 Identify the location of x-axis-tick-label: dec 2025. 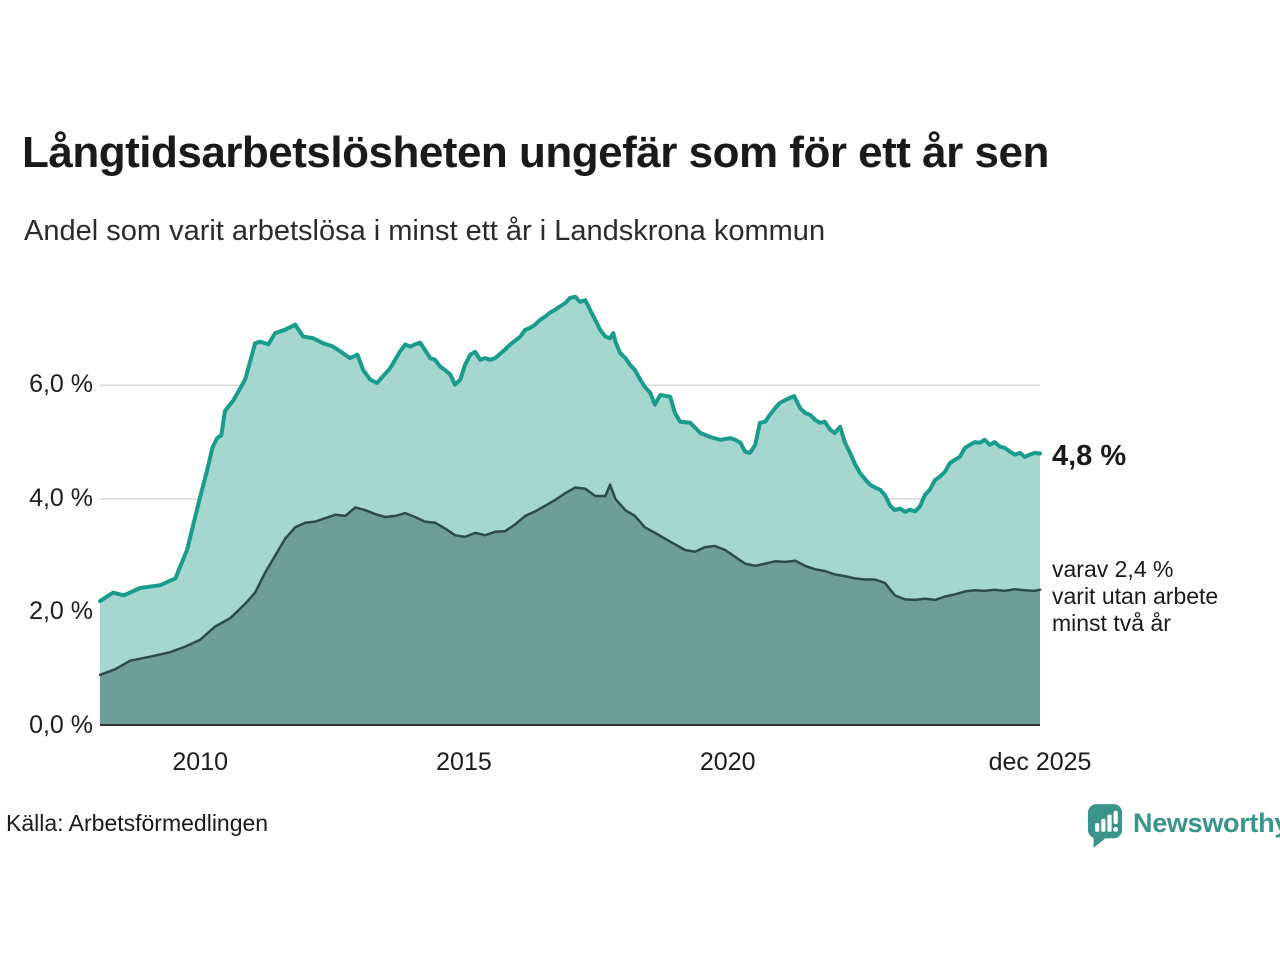
(1040, 762).